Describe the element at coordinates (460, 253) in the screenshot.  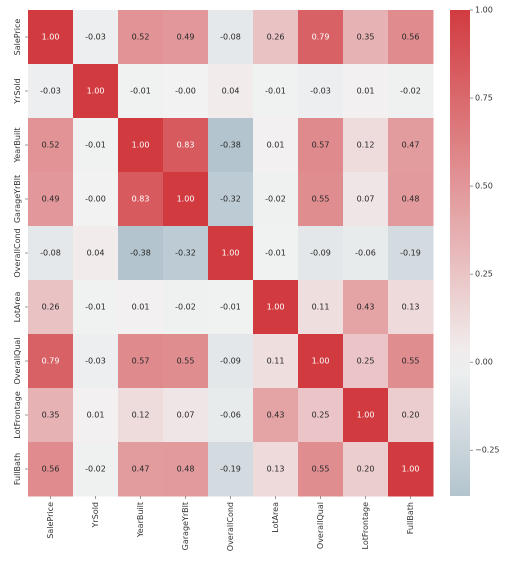
I see `colorbar-gradient` at that location.